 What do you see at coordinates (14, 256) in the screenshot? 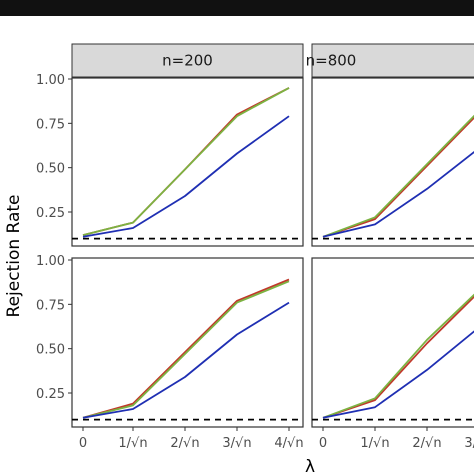
I see `y-axis-title: Rejection Rate` at bounding box center [14, 256].